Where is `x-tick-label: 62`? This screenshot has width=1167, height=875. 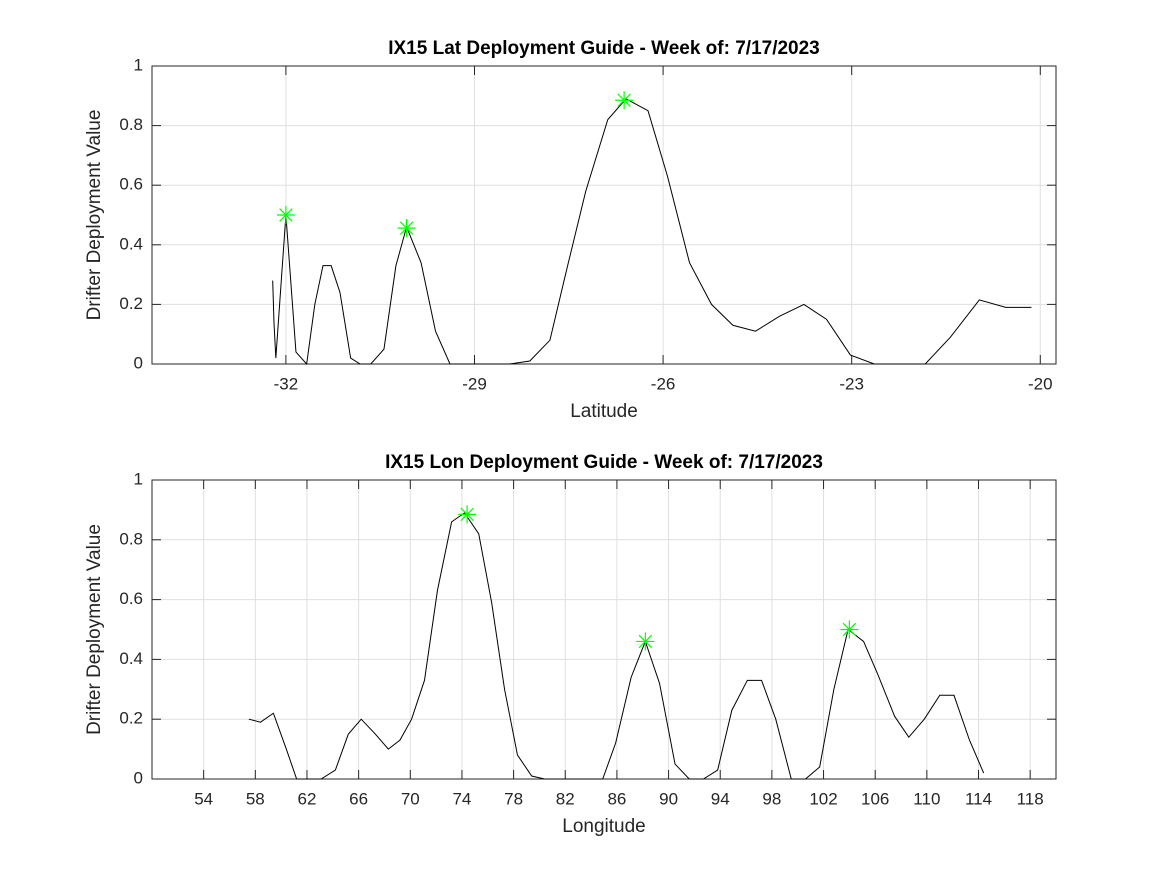 x-tick-label: 62 is located at coordinates (307, 798).